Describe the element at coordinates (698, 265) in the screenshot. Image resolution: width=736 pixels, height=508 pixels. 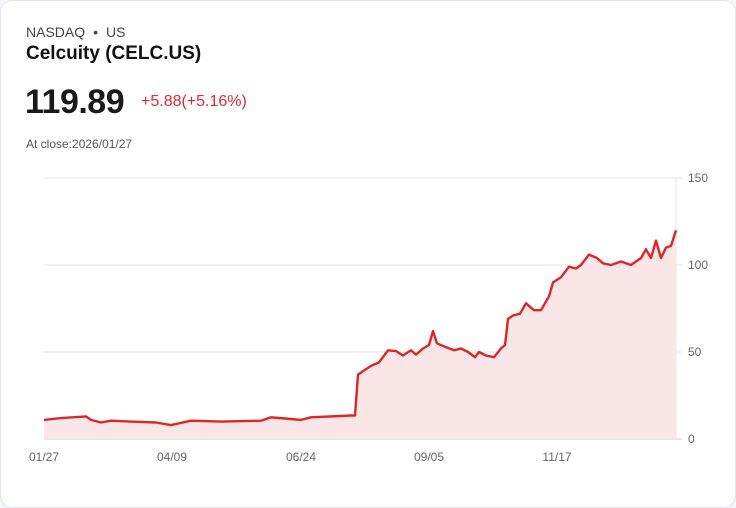
I see `y-tick-label: 100` at that location.